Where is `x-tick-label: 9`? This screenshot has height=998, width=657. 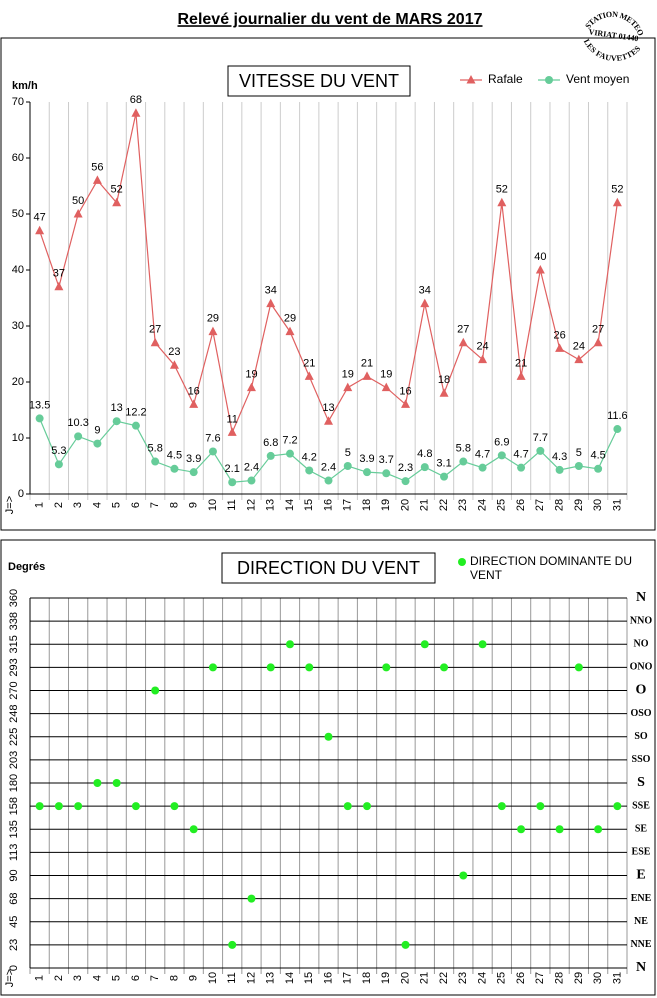
x-tick-label: 9 is located at coordinates (194, 505).